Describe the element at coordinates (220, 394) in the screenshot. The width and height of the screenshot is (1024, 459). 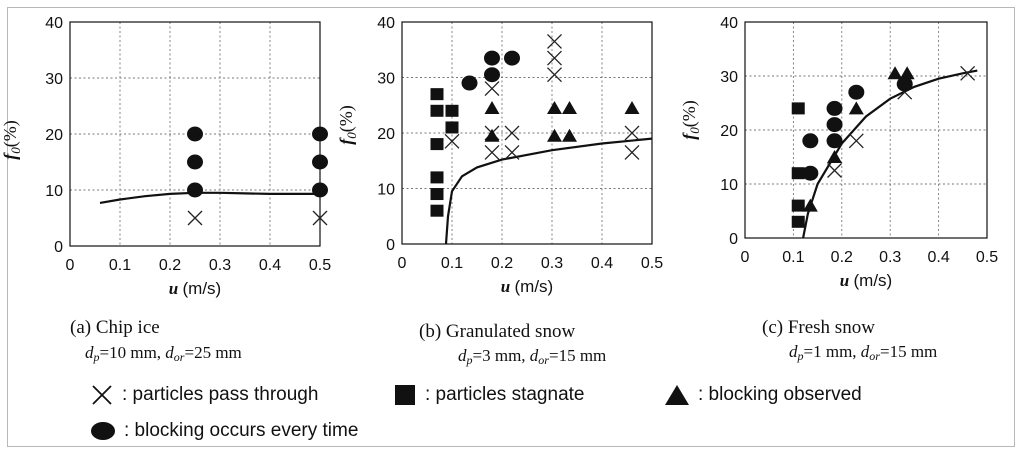
I see `legend-cross-label: : particles pass through` at that location.